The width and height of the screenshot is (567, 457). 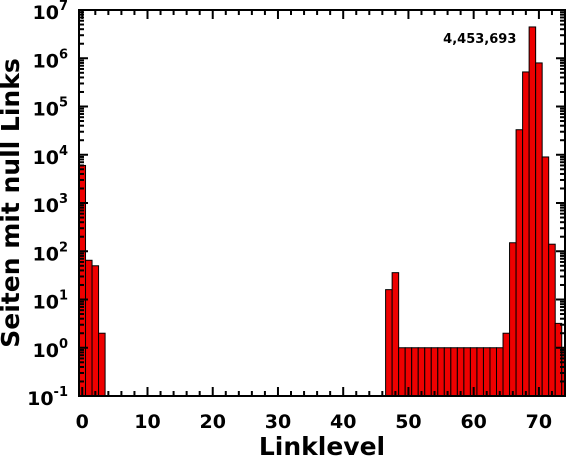 What do you see at coordinates (343, 422) in the screenshot?
I see `x-tick-label: 40` at bounding box center [343, 422].